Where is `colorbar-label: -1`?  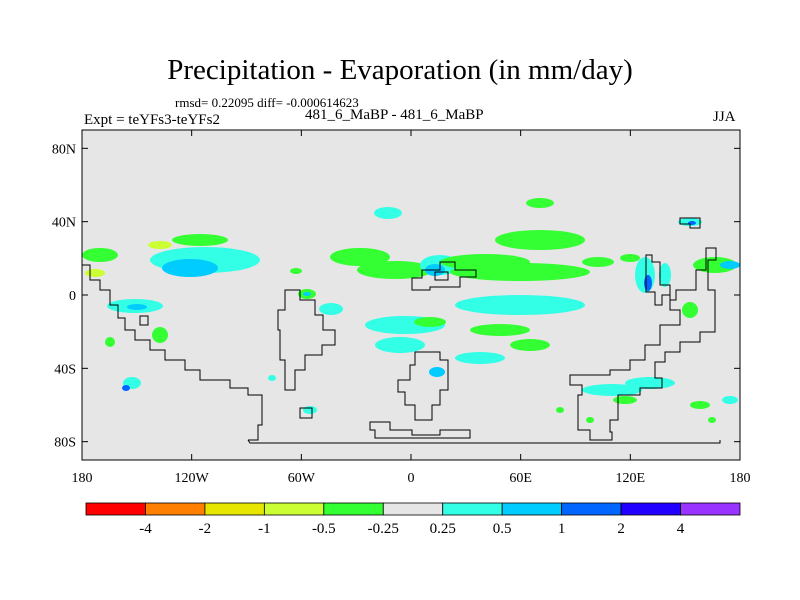
colorbar-label: -1 is located at coordinates (264, 529).